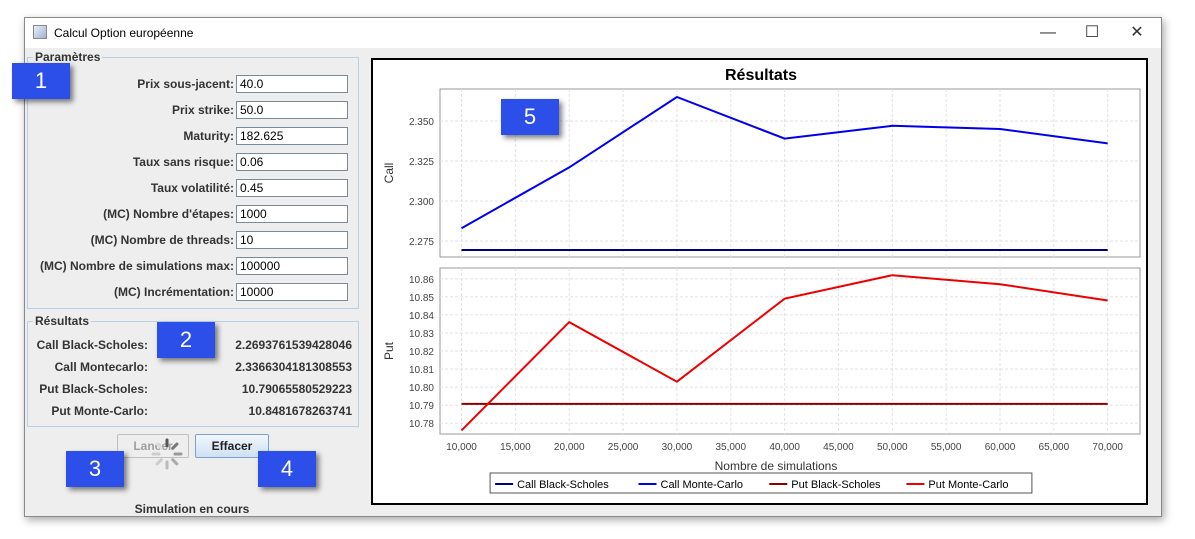 This screenshot has width=1195, height=539. What do you see at coordinates (293, 367) in the screenshot?
I see `result-value-call-mc: 2.3366304181308553` at bounding box center [293, 367].